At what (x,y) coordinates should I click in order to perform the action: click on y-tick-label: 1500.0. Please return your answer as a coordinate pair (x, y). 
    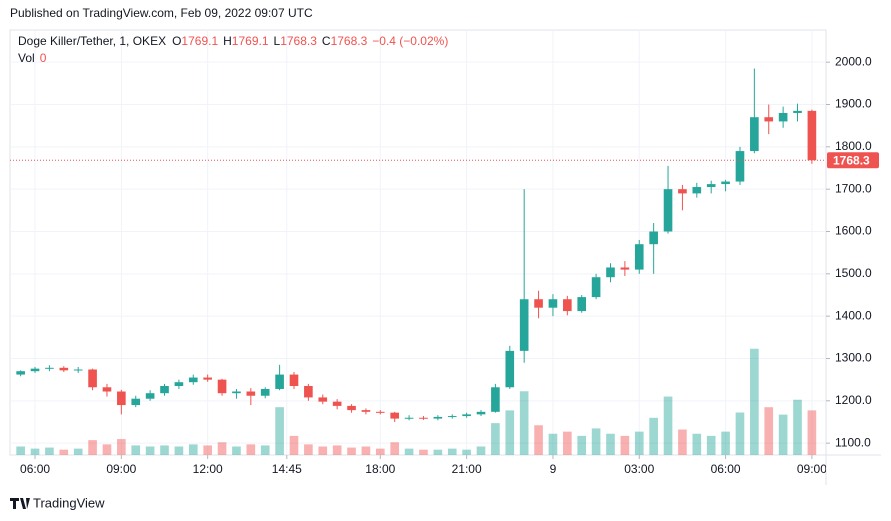
    Looking at the image, I should click on (853, 273).